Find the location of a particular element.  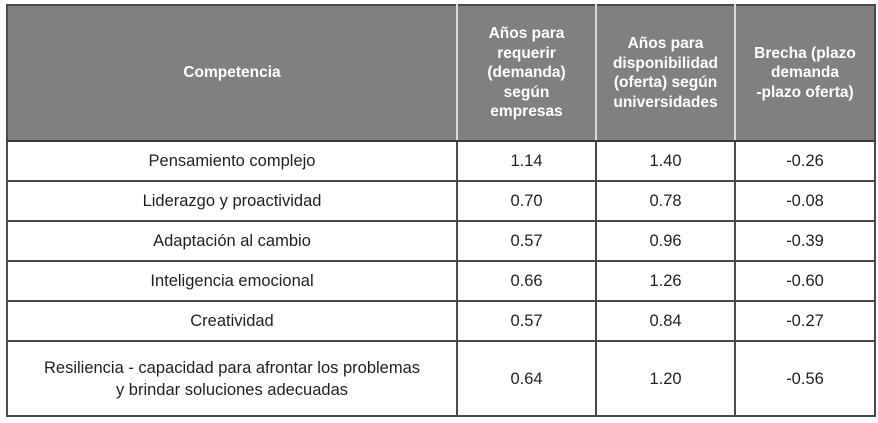

cell-oferta: 0.96 is located at coordinates (665, 241).